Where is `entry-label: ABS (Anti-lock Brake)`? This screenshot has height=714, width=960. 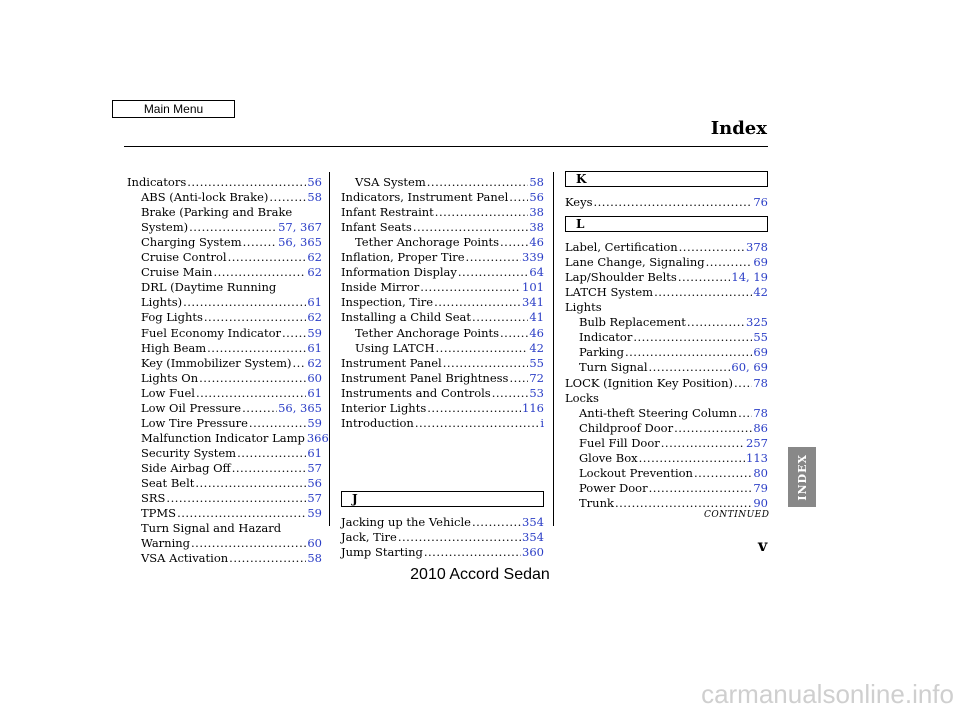
entry-label: ABS (Anti-lock Brake) is located at coordinates (205, 197).